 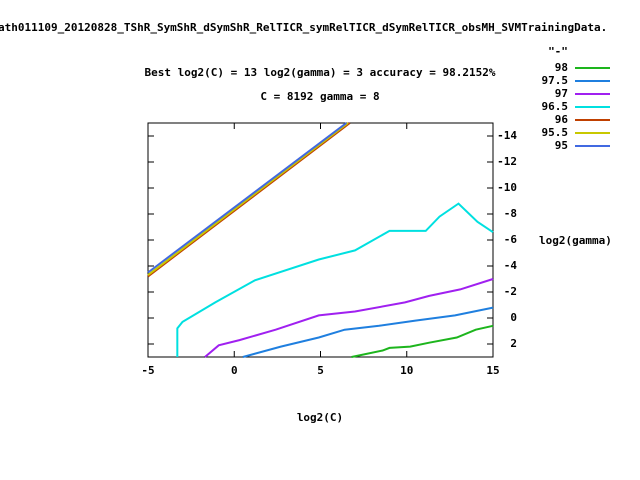 What do you see at coordinates (234, 370) in the screenshot?
I see `x-tick-label: 0` at bounding box center [234, 370].